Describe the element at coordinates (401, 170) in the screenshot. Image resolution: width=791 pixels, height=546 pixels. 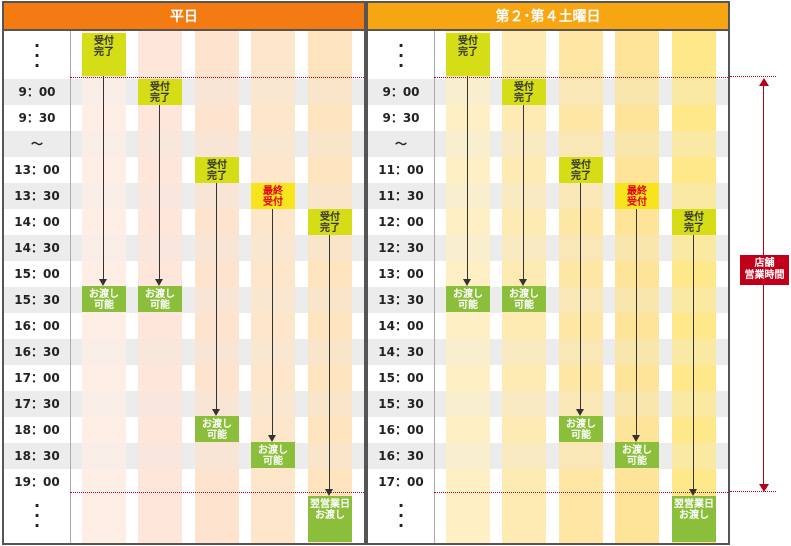
I see `time-label: 11：00` at that location.